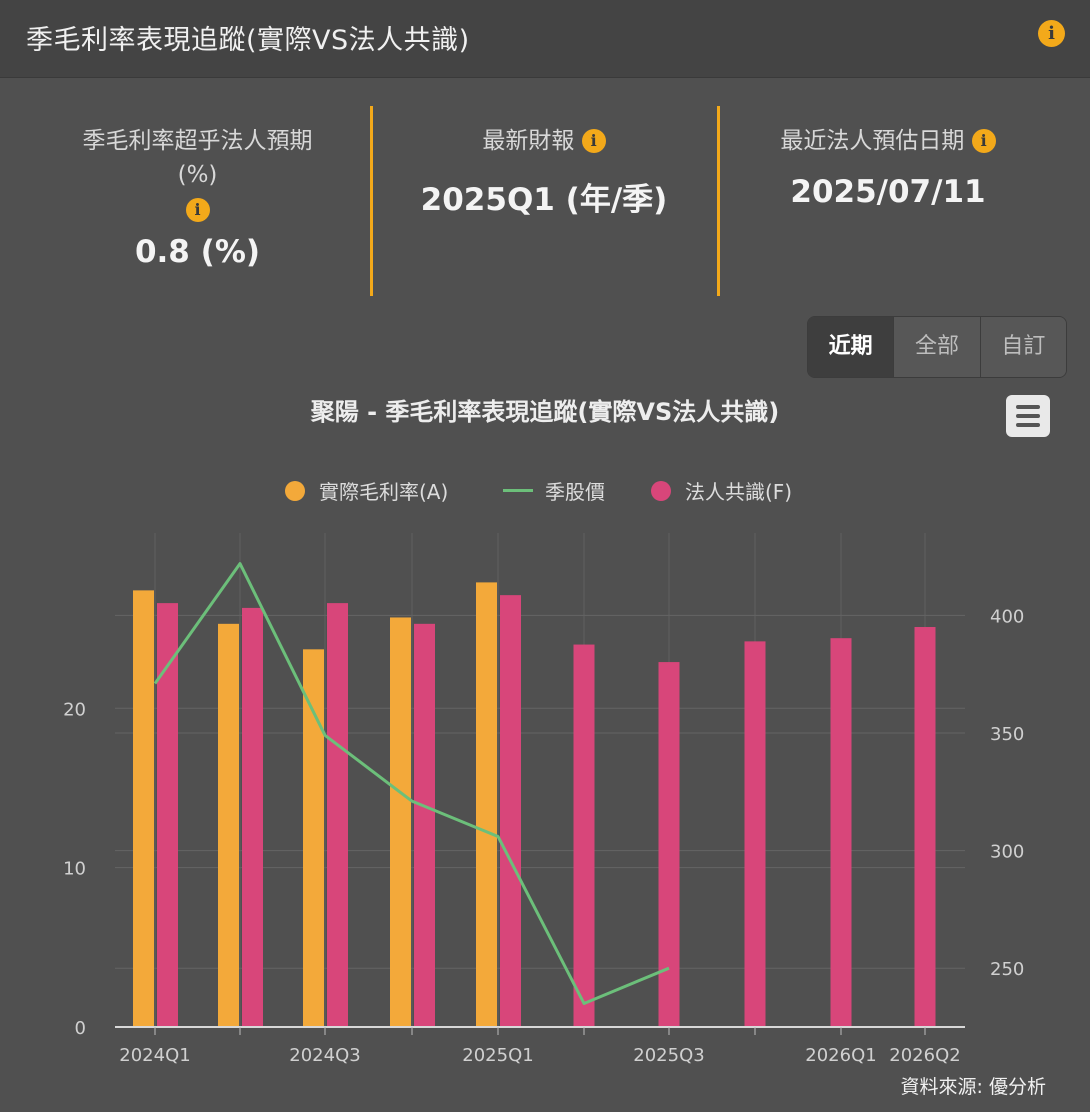 Image resolution: width=1090 pixels, height=1112 pixels. Describe the element at coordinates (1007, 969) in the screenshot. I see `y-right-tick-label: 250` at that location.